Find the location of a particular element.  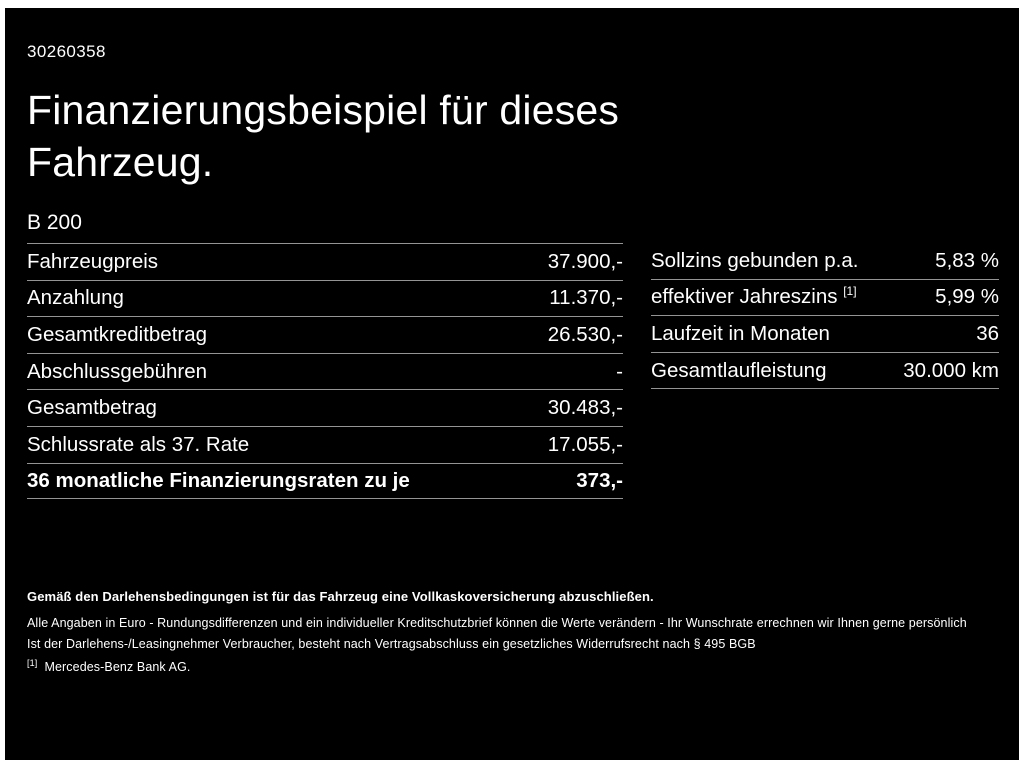

row-label: effektiver Jahreszins [1] is located at coordinates (754, 297).